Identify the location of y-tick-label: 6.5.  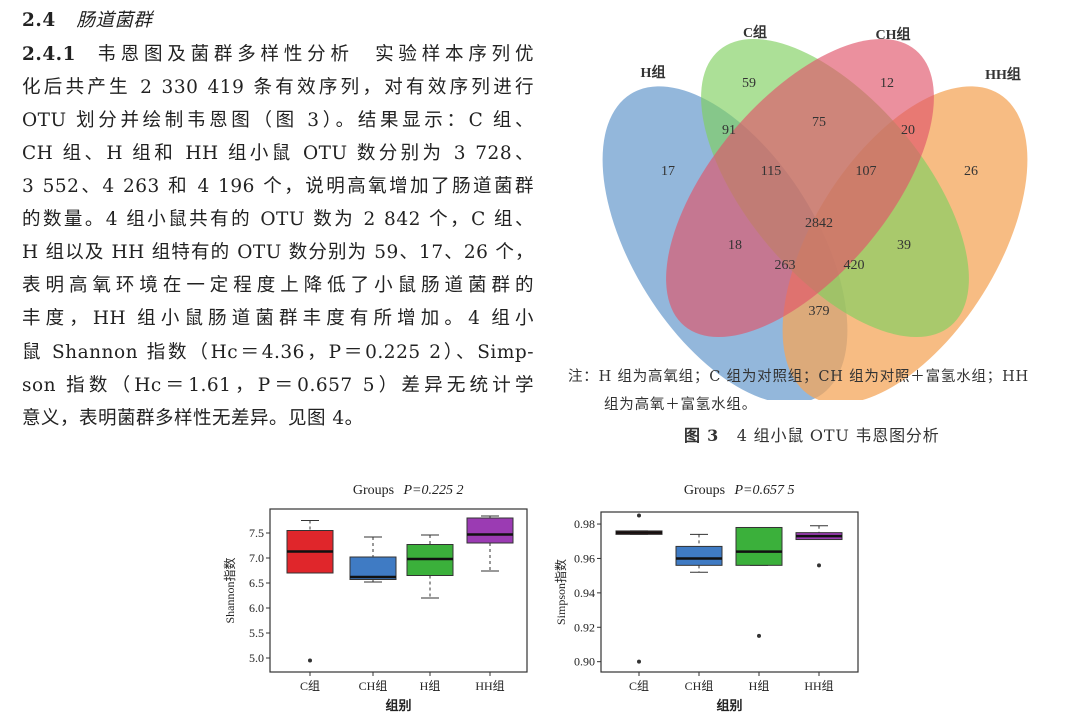
(256, 583).